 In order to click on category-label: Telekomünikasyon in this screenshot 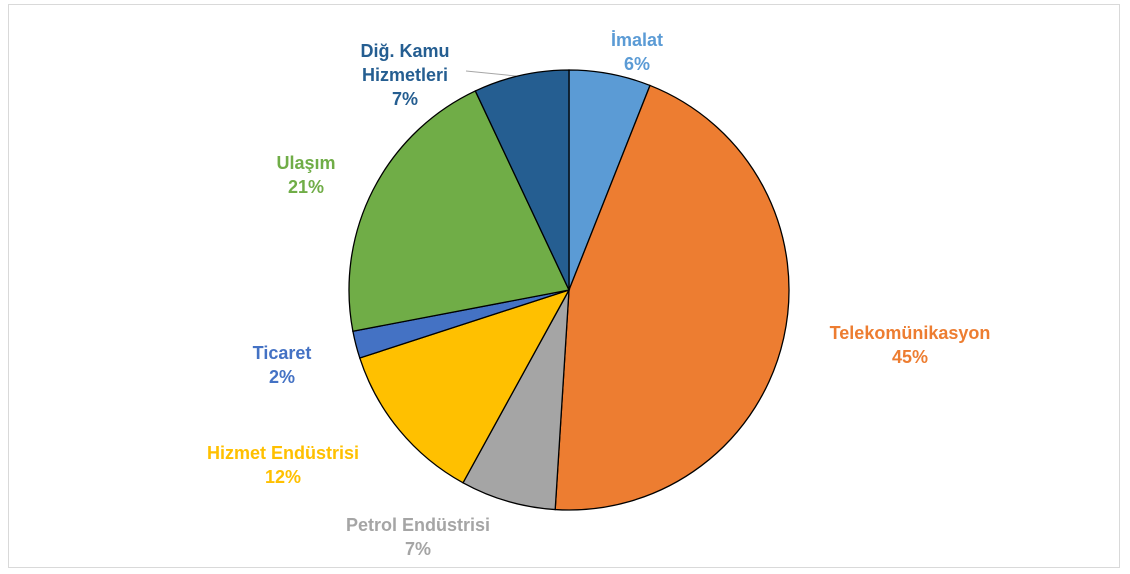, I will do `click(910, 333)`.